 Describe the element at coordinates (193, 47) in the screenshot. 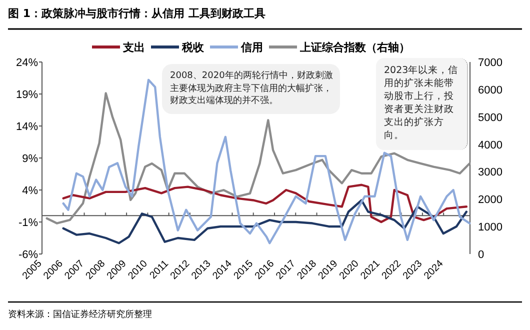

I see `legend-label: 税收` at that location.